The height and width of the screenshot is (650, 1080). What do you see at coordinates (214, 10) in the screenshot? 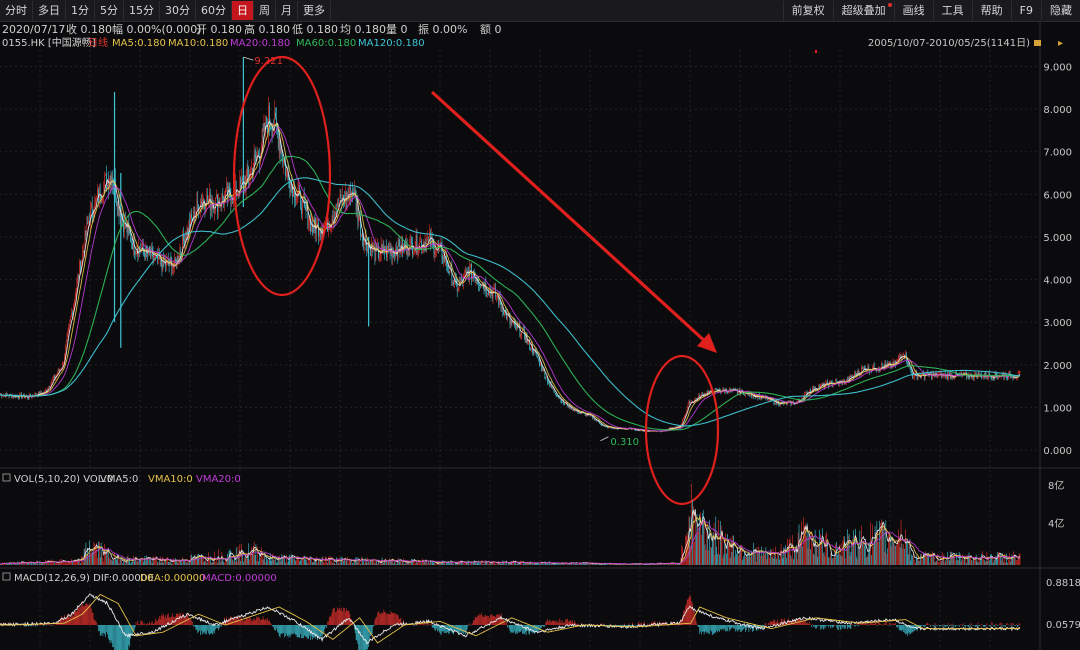
I see `tab-period-6: 60分` at bounding box center [214, 10].